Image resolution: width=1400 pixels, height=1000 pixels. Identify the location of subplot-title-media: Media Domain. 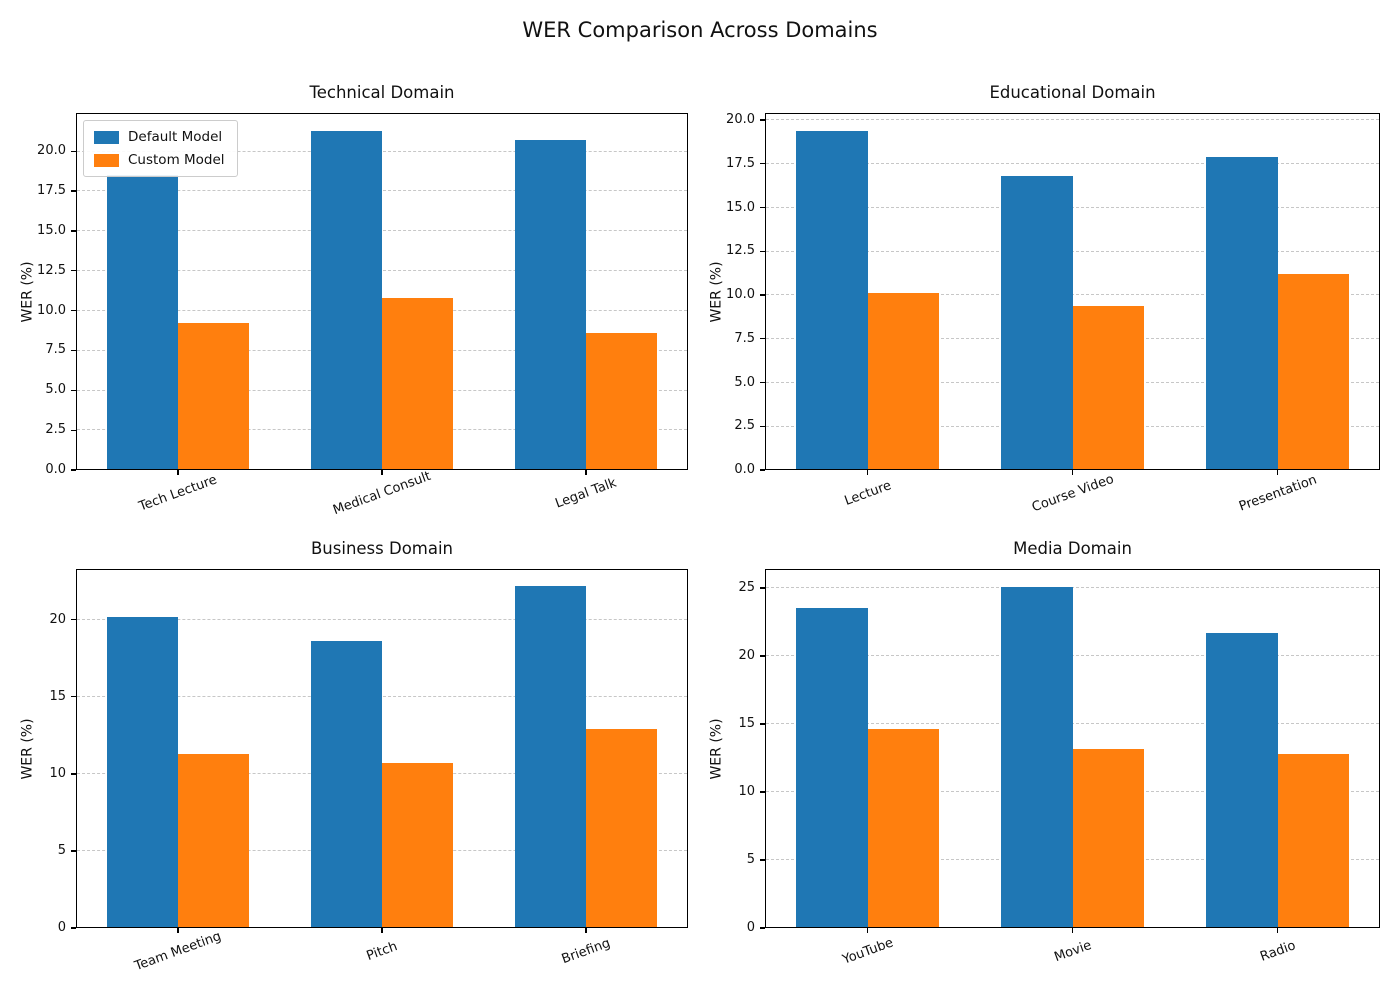
(1072, 548).